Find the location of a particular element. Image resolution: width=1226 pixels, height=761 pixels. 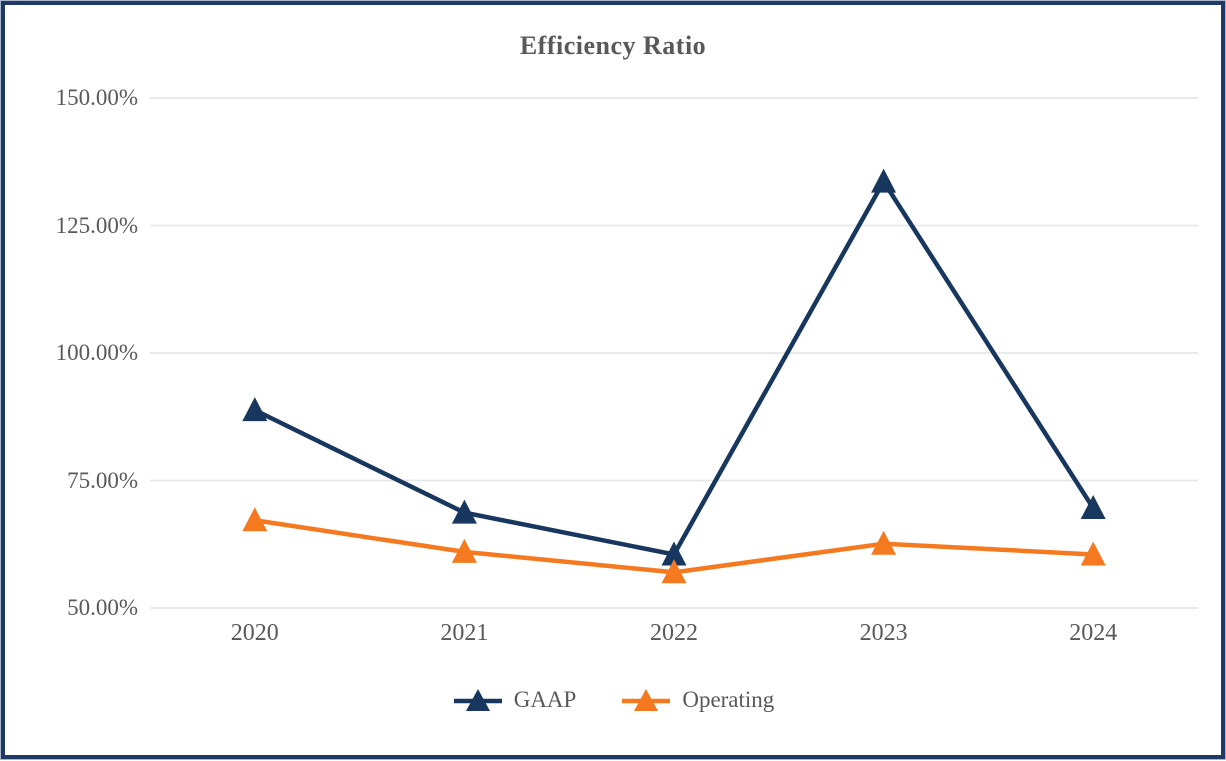

chart-title: Efficiency Ratio is located at coordinates (613, 45).